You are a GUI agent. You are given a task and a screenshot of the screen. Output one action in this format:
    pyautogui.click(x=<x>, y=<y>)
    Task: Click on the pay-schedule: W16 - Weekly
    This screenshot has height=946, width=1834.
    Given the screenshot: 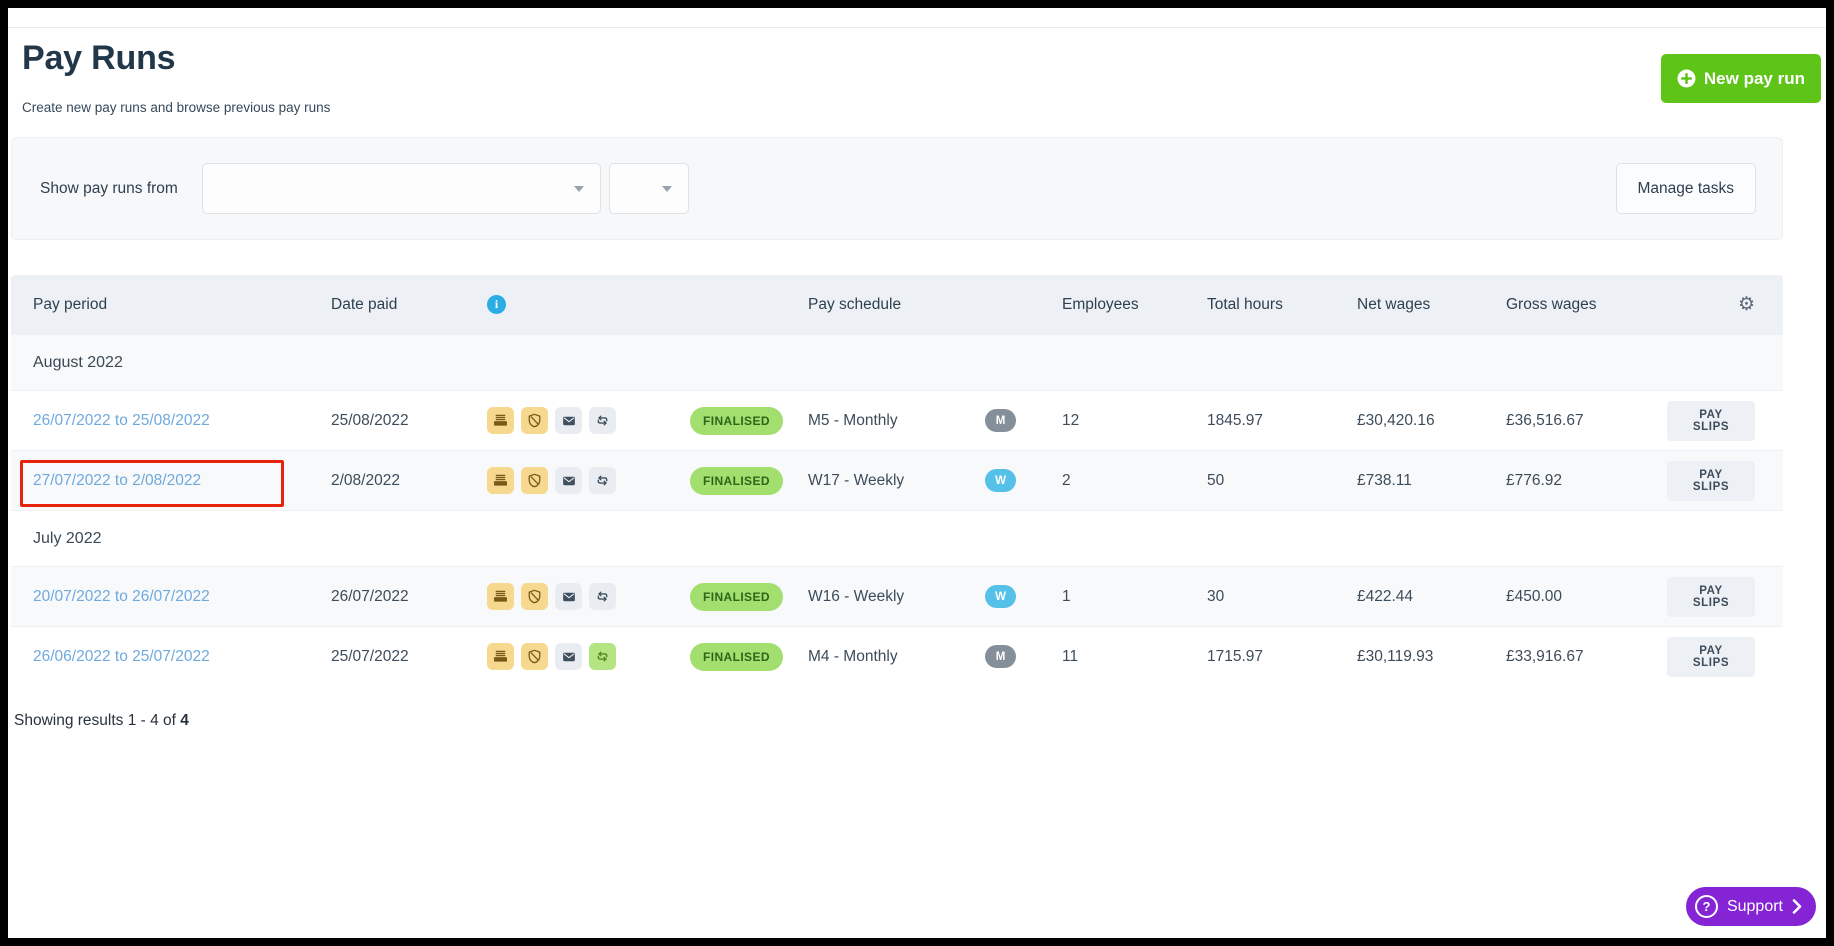 What is the action you would take?
    pyautogui.click(x=856, y=596)
    